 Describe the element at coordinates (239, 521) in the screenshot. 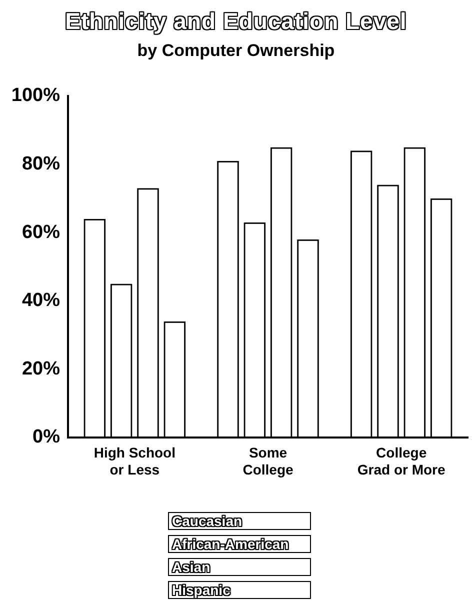

I see `text: Caucasian` at that location.